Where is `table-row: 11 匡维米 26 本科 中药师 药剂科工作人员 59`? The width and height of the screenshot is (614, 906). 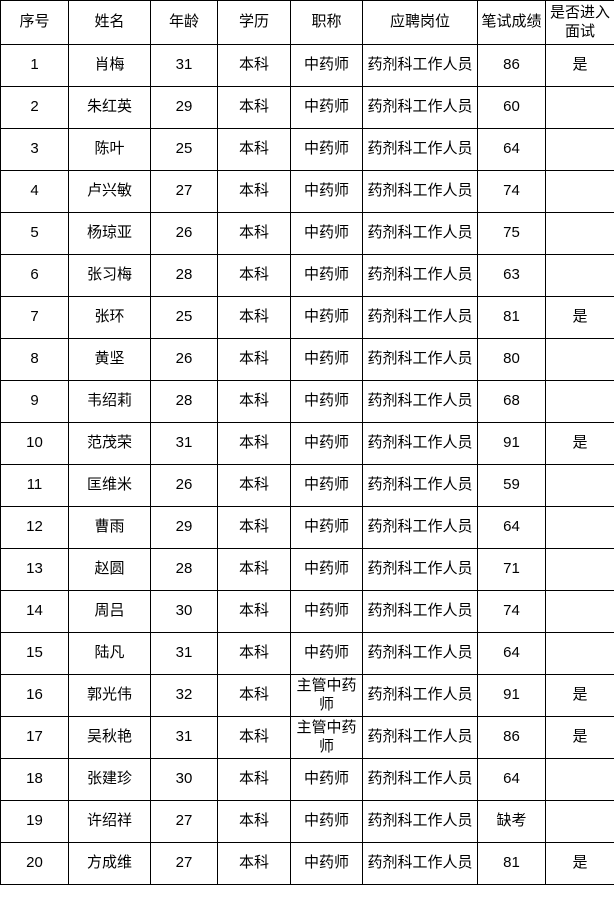
table-row: 11 匡维米 26 本科 中药师 药剂科工作人员 59 is located at coordinates (307, 485).